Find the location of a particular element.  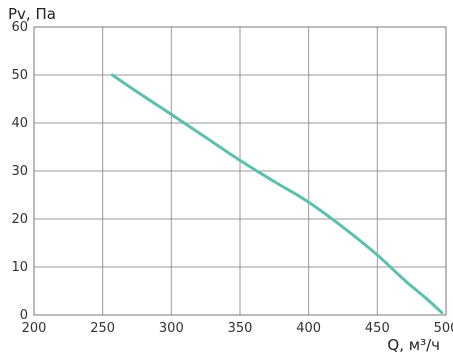

y-tick-label: 20 is located at coordinates (19, 219).